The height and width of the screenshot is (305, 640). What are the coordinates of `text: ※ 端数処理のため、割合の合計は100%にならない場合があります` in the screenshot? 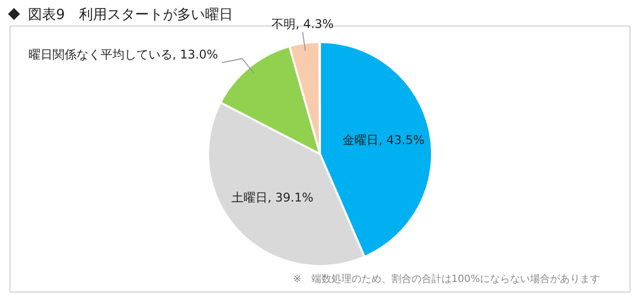 It's located at (446, 279).